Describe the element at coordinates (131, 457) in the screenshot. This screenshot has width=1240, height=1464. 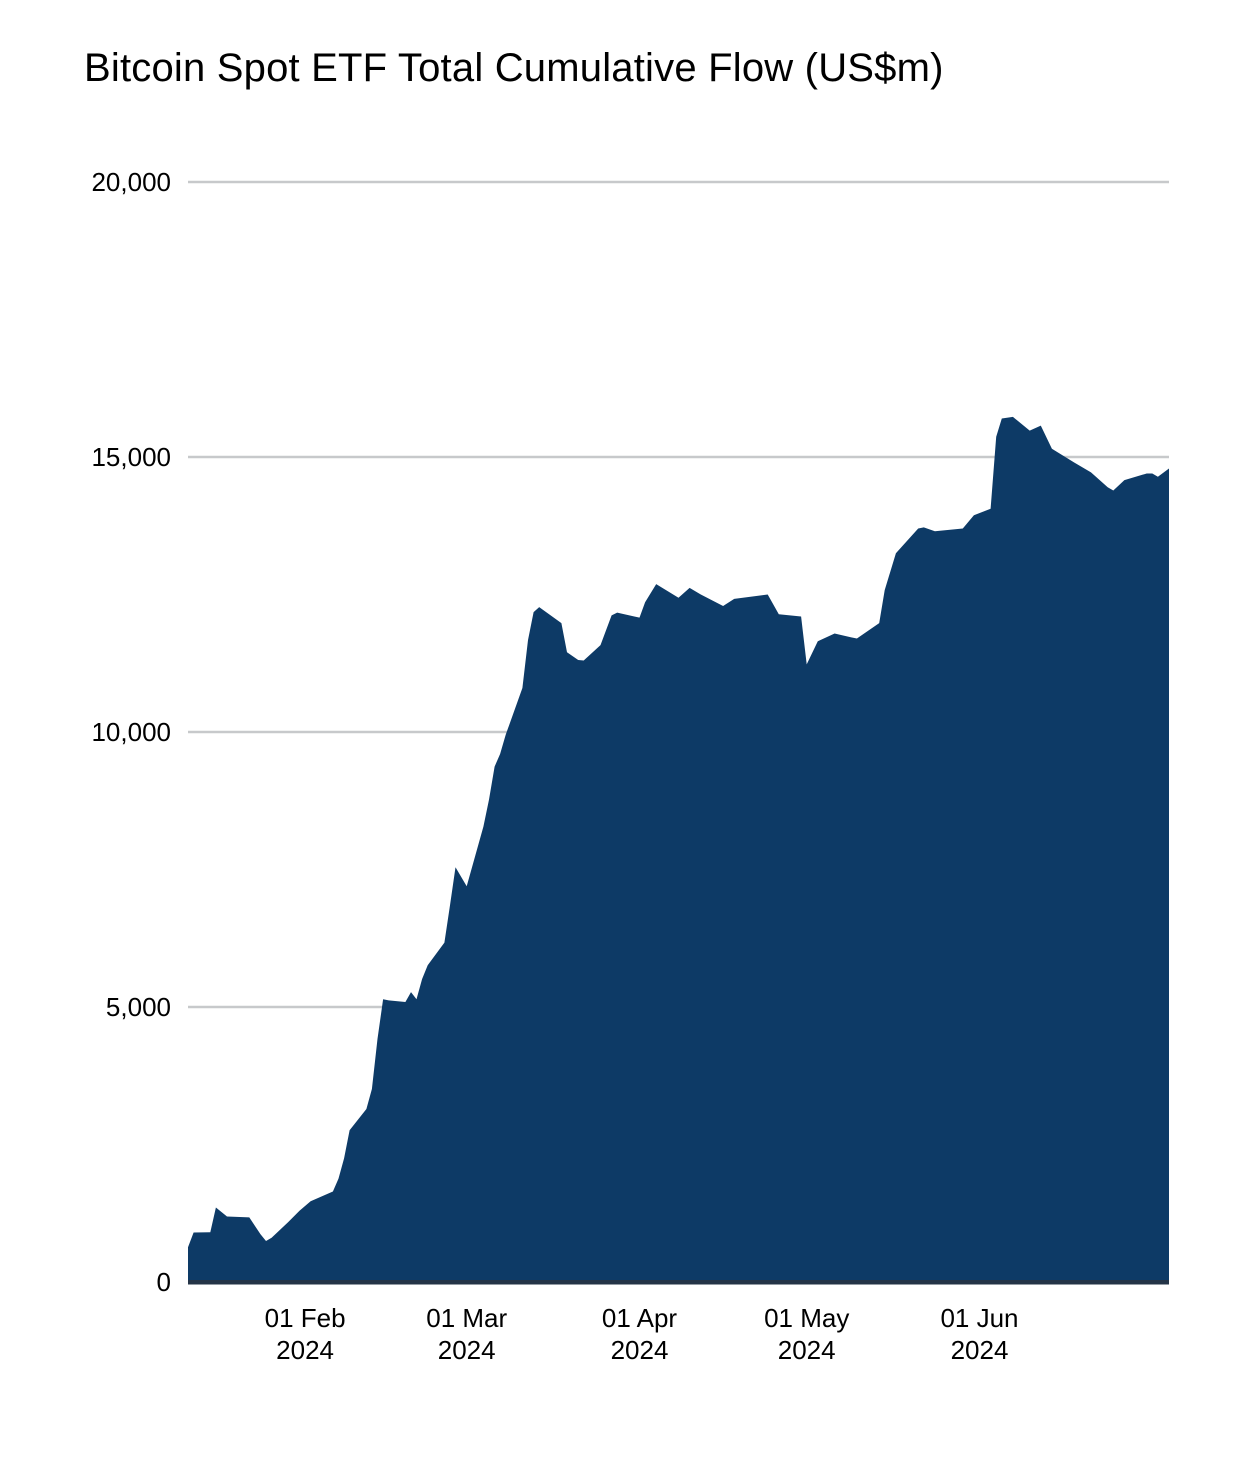
I see `y-axis-tick-label: 15,000` at that location.